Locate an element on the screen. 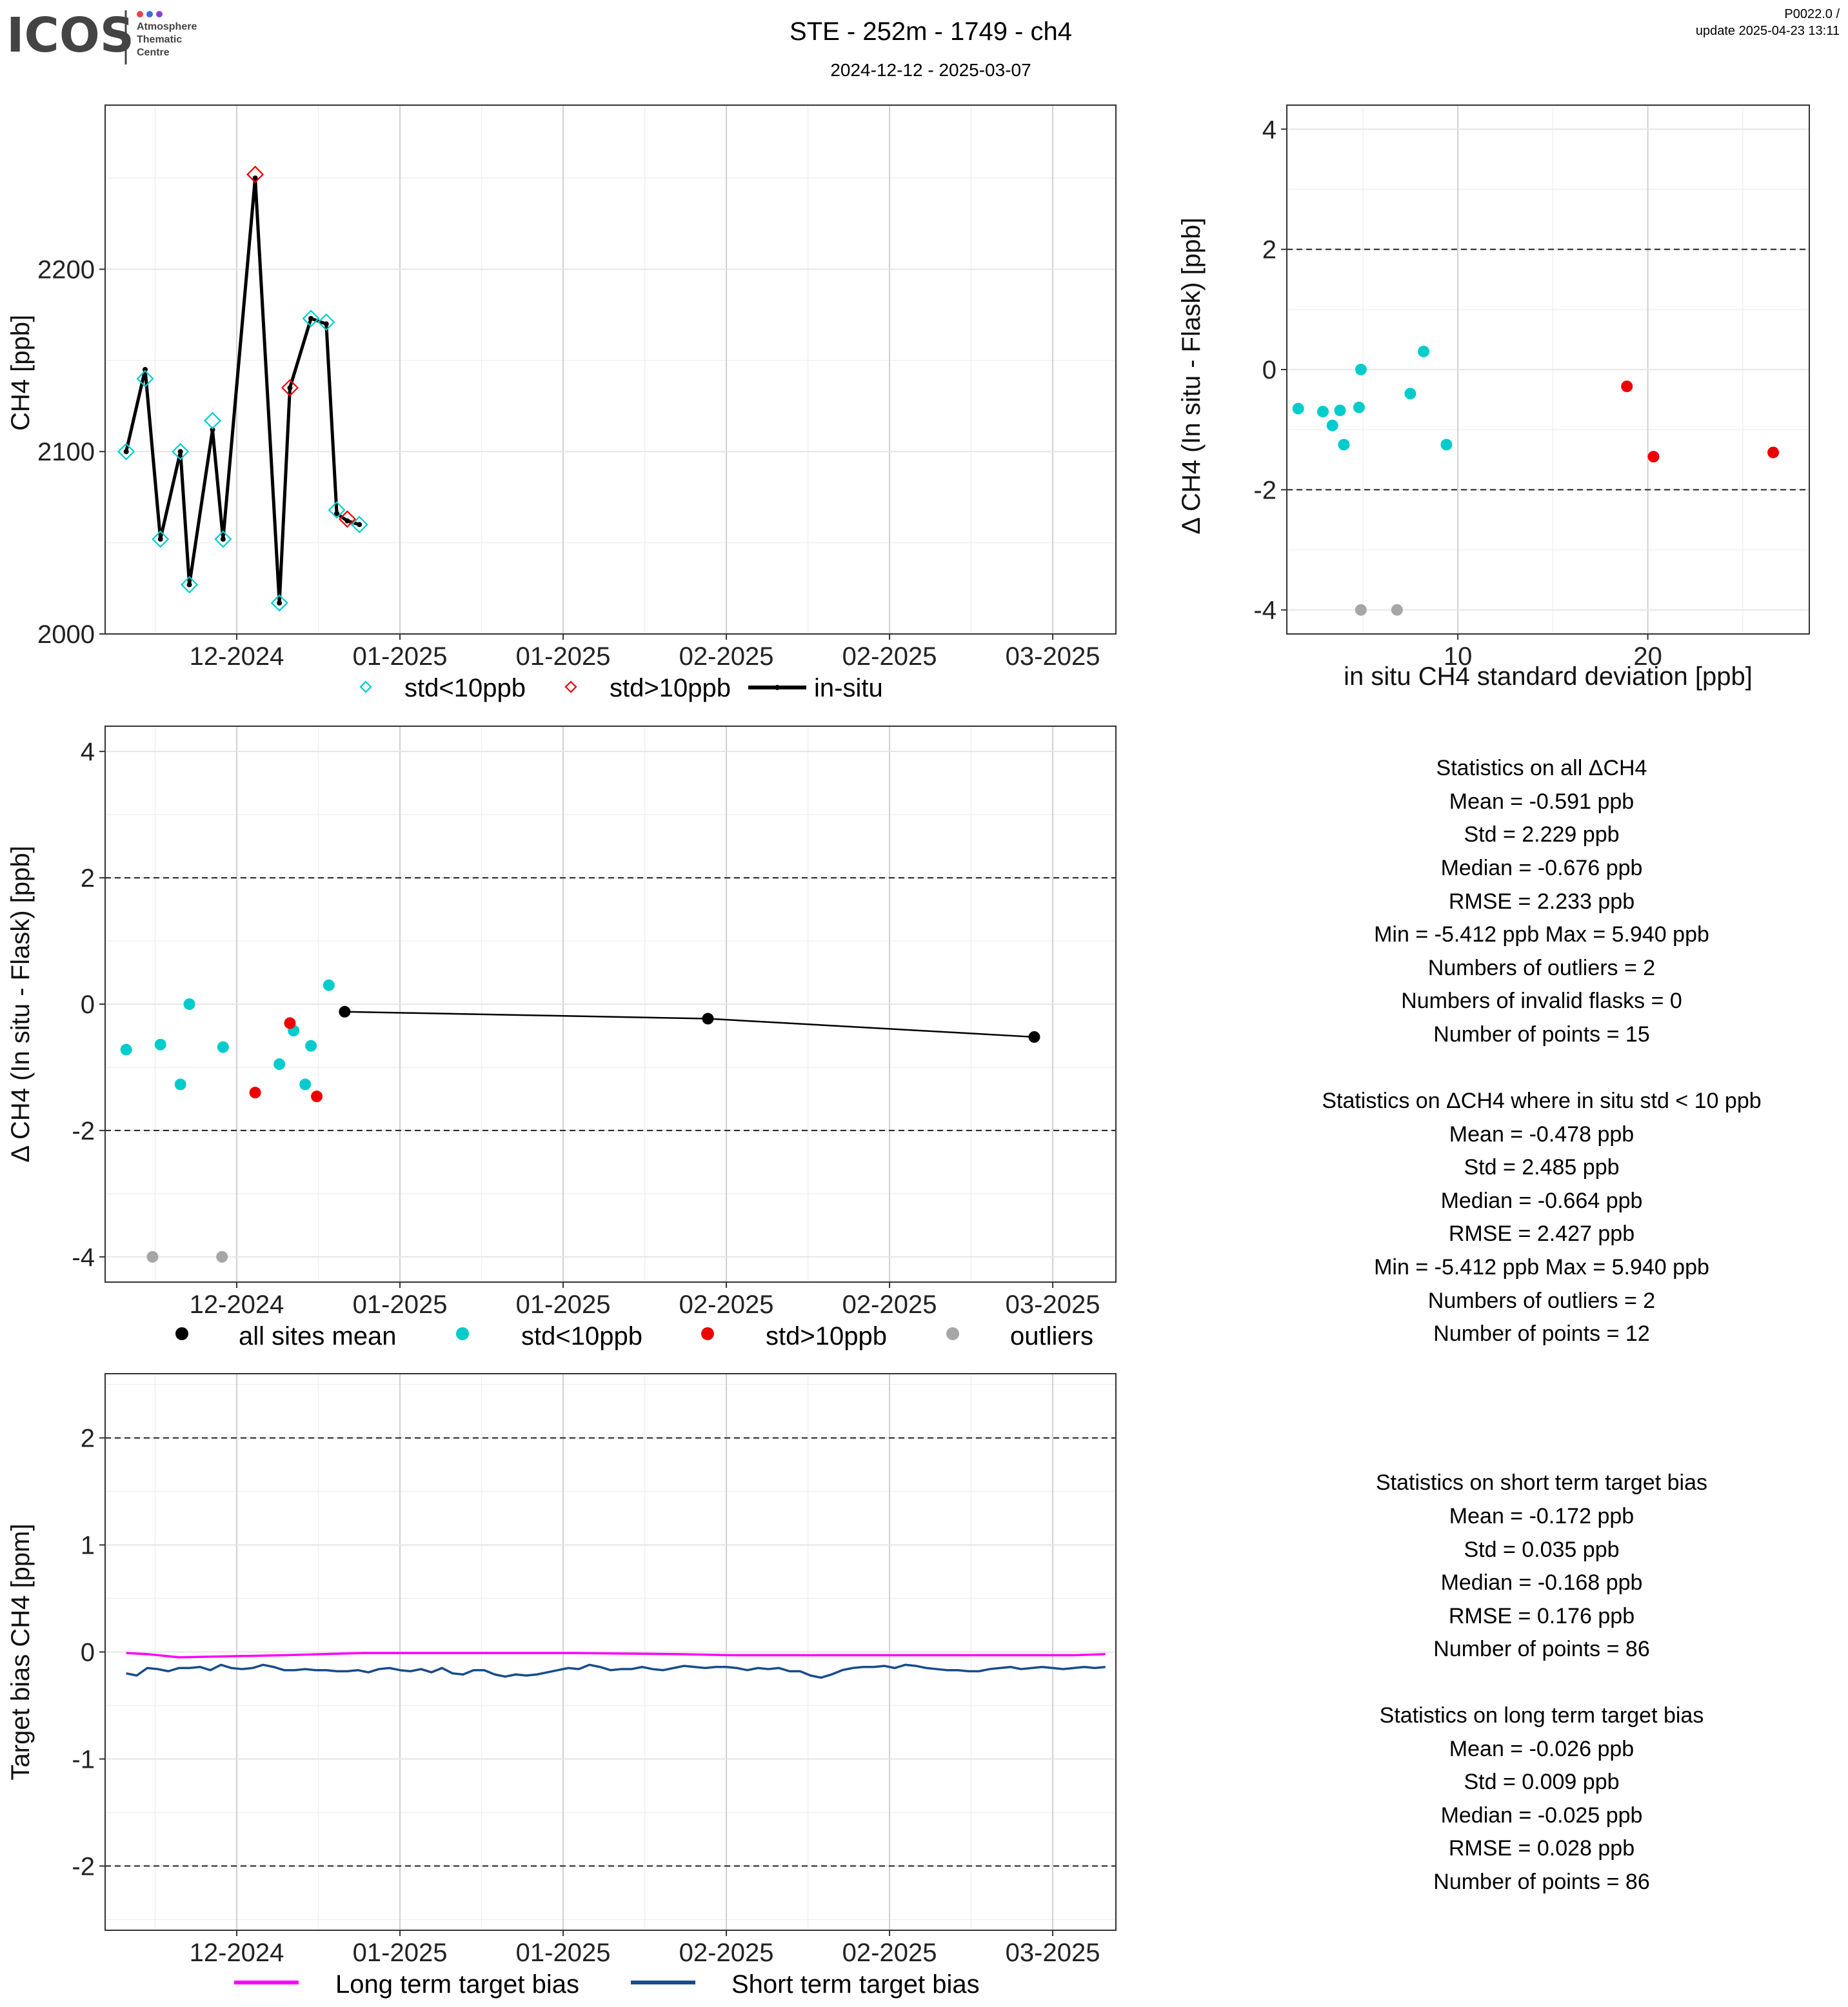 The height and width of the screenshot is (2007, 1848). stats-all-minmax: Min = -5.412 ppb Max = 5.940 ppb is located at coordinates (1542, 934).